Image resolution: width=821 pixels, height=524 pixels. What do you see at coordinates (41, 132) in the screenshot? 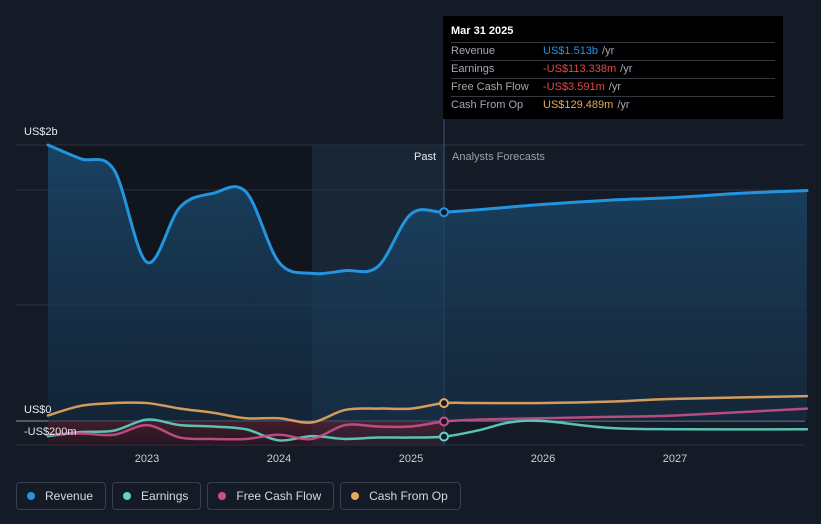
I see `y-tick-label-top: US$2b` at bounding box center [41, 132].